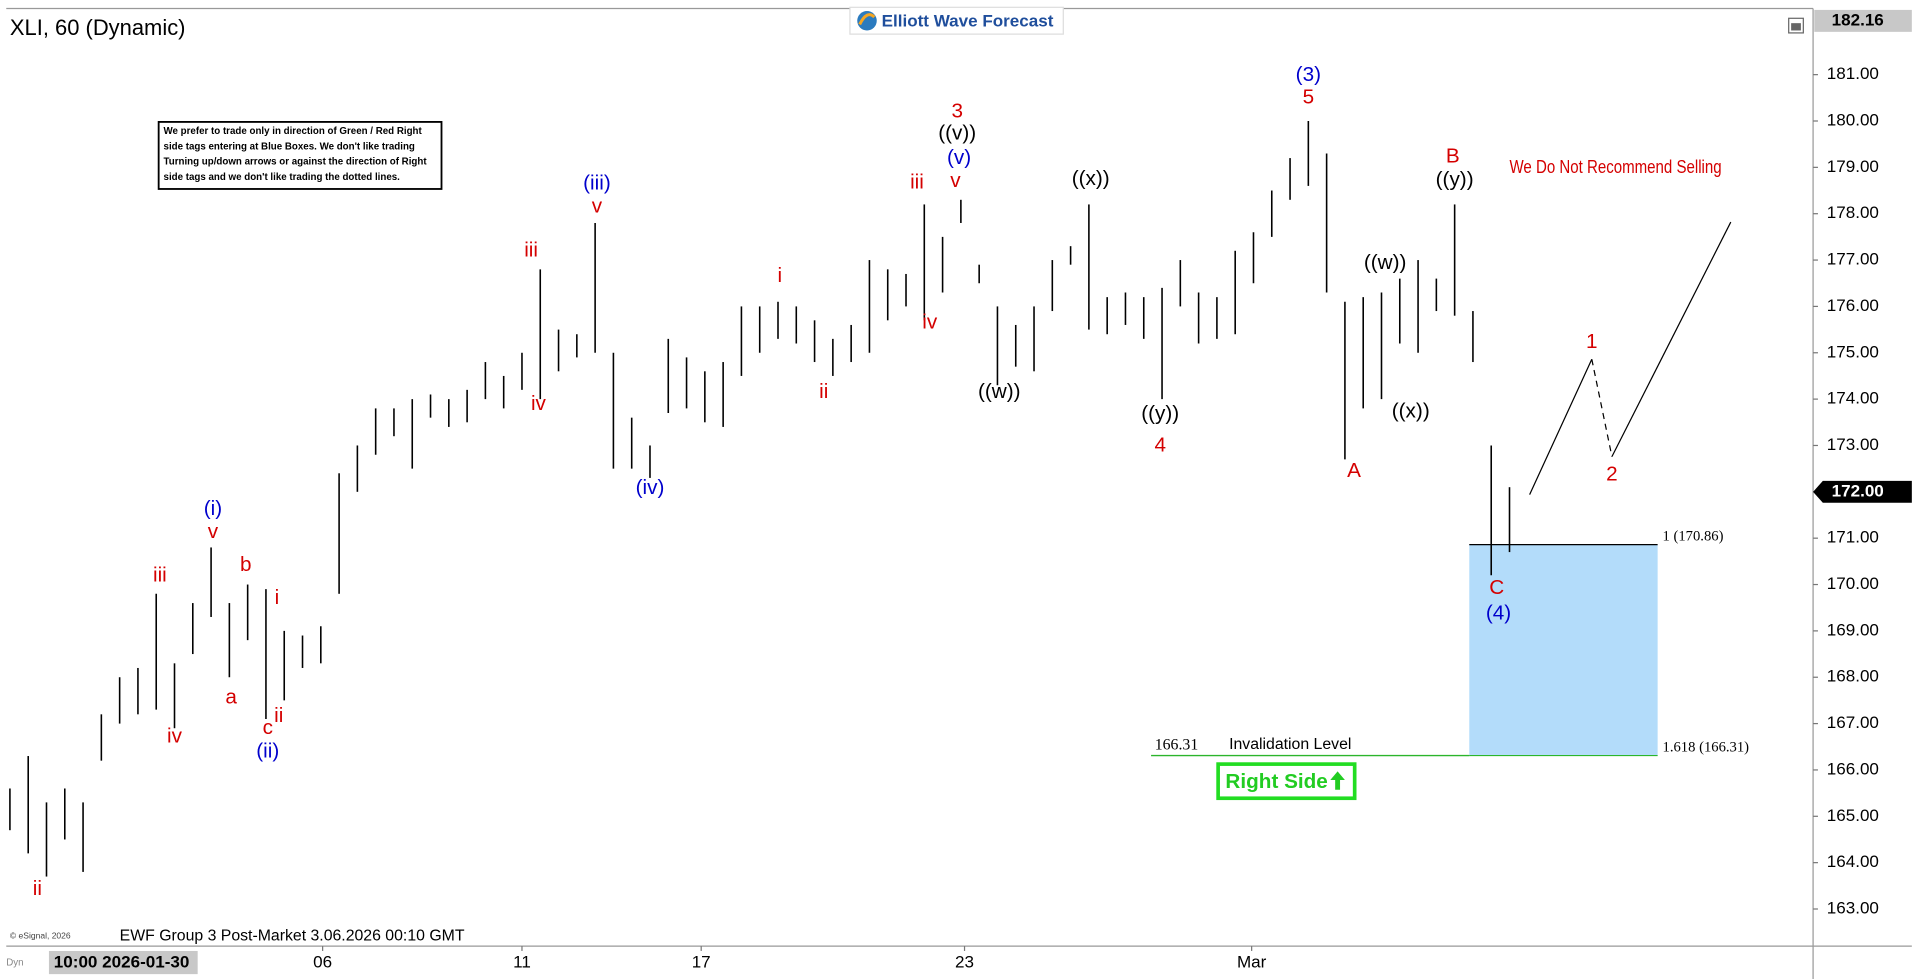 The image size is (1912, 979). What do you see at coordinates (1853, 212) in the screenshot?
I see `y-tick-label: 178.00` at bounding box center [1853, 212].